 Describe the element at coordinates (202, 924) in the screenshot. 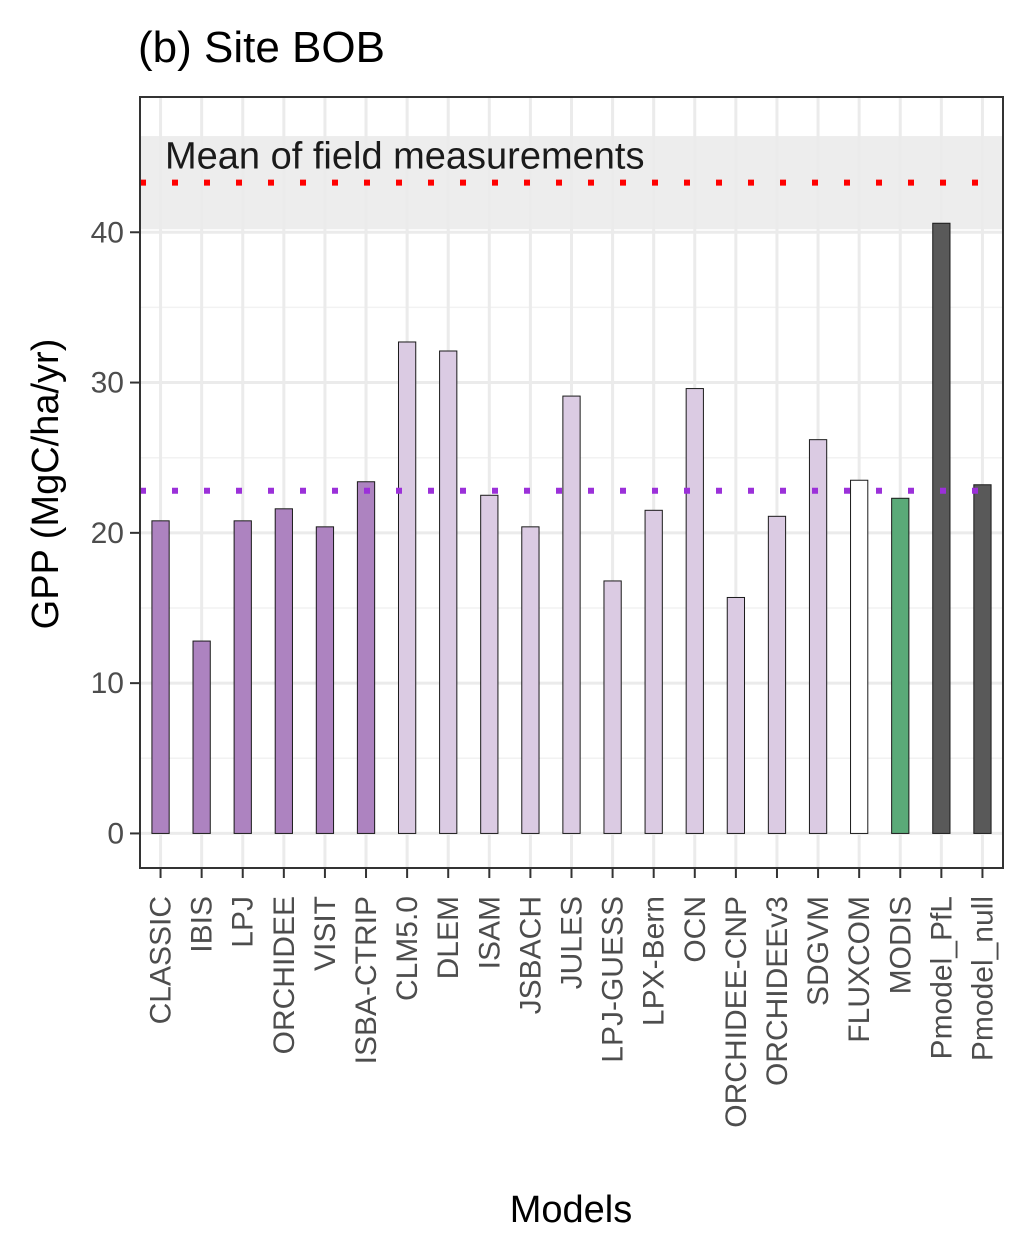

I see `x-tick-label: IBIS` at that location.